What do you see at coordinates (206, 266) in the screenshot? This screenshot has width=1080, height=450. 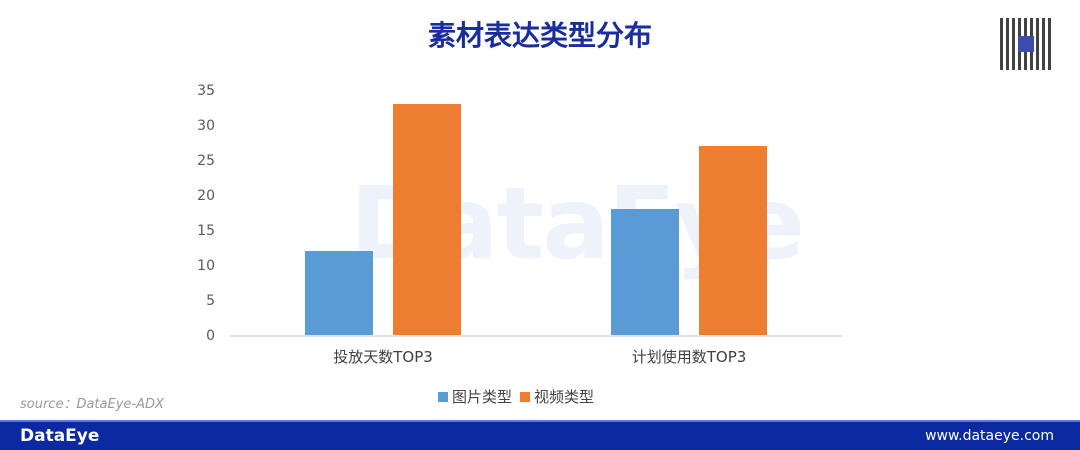 I see `y-tick-label: 10` at bounding box center [206, 266].